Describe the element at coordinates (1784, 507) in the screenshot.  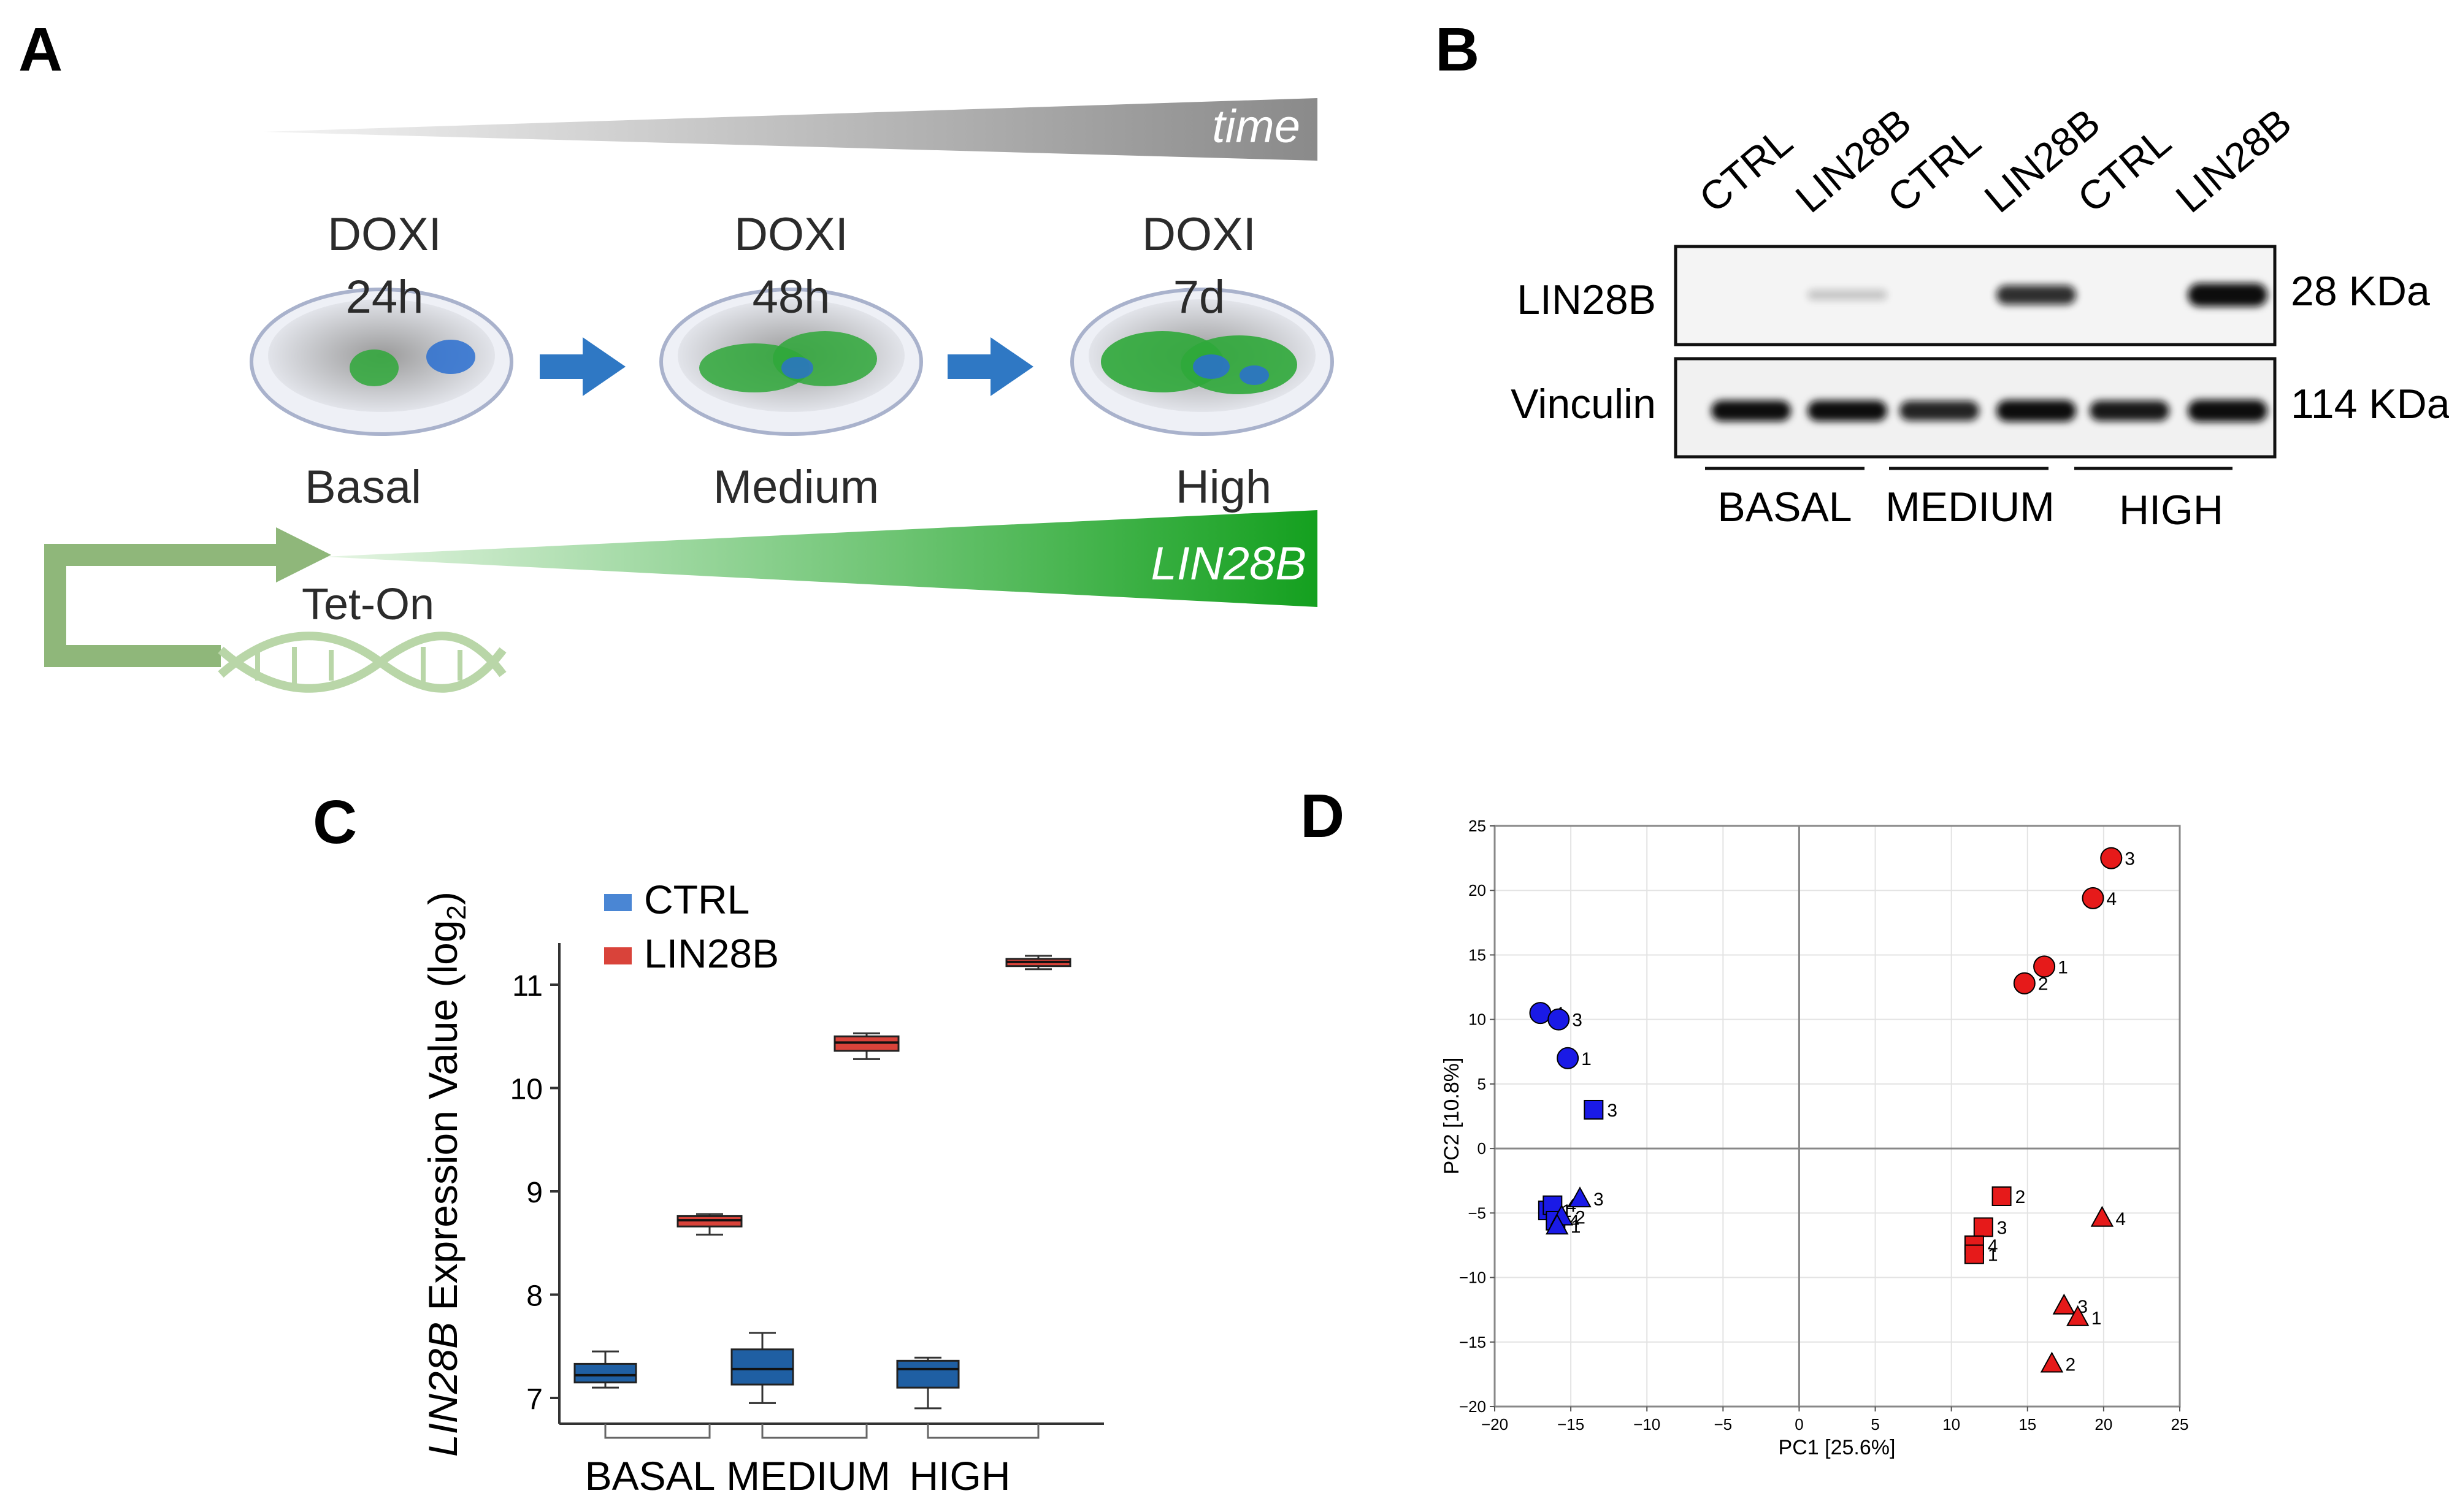
I see `group-label-basal: BASAL` at that location.